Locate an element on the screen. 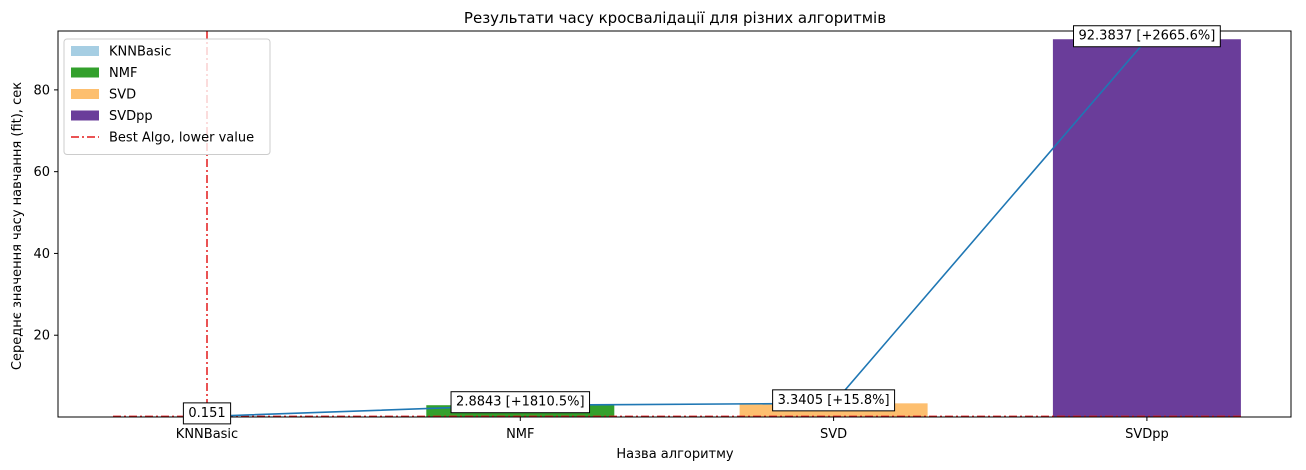 Image resolution: width=1306 pixels, height=470 pixels. y-tick-label: 20 is located at coordinates (41, 336).